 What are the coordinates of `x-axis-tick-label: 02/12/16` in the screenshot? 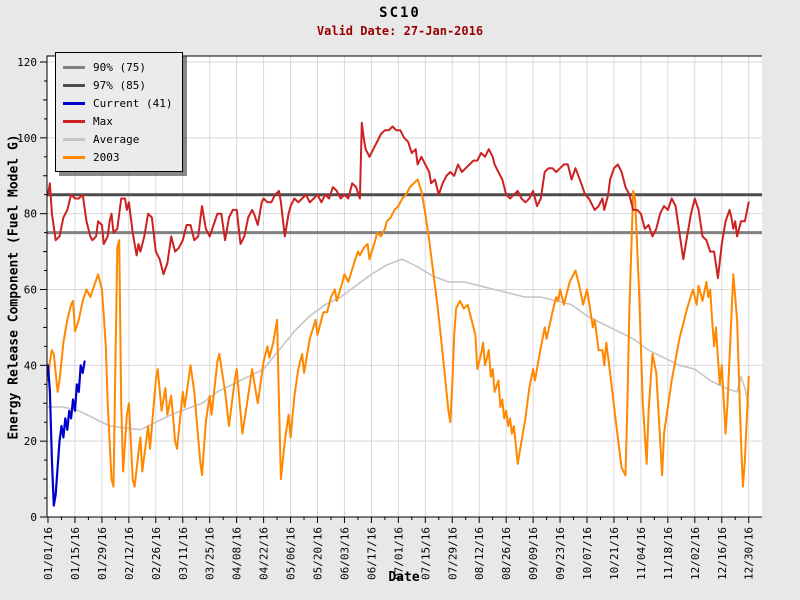 It's located at (129, 553).